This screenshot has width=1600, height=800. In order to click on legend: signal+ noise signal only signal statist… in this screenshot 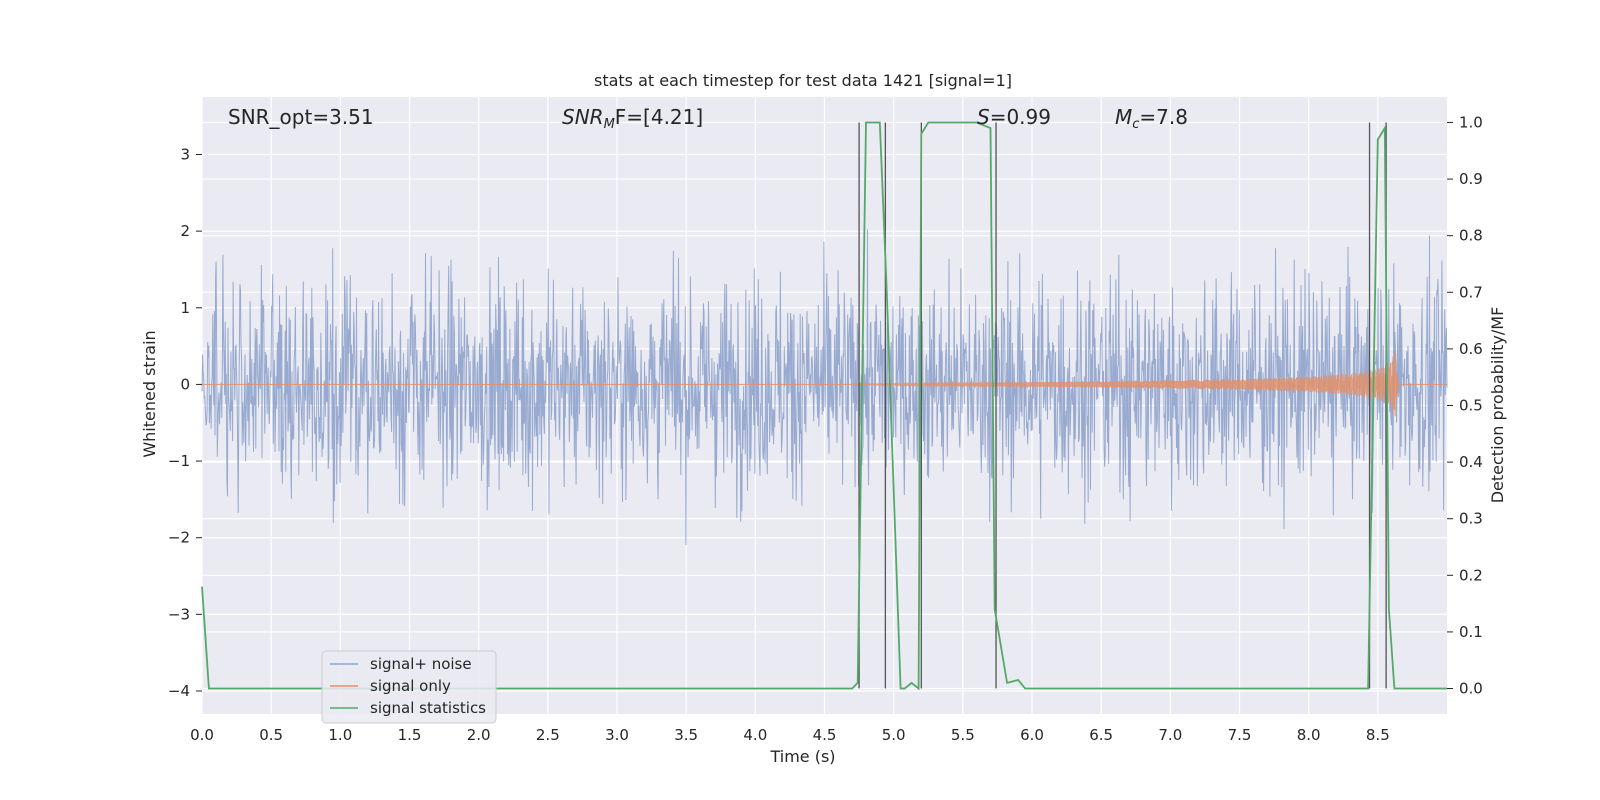, I will do `click(409, 687)`.